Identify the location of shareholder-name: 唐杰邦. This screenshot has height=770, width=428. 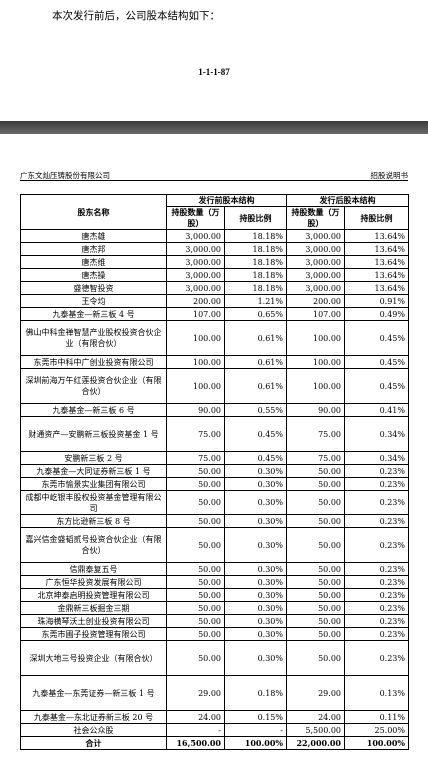
(93, 249).